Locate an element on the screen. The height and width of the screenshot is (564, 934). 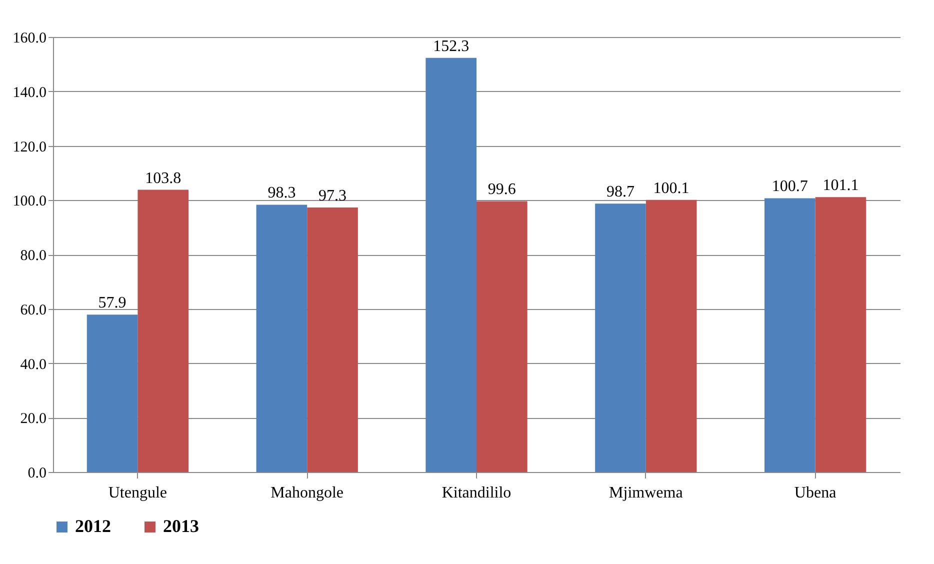
y-tick-label: 60.0 is located at coordinates (33, 310).